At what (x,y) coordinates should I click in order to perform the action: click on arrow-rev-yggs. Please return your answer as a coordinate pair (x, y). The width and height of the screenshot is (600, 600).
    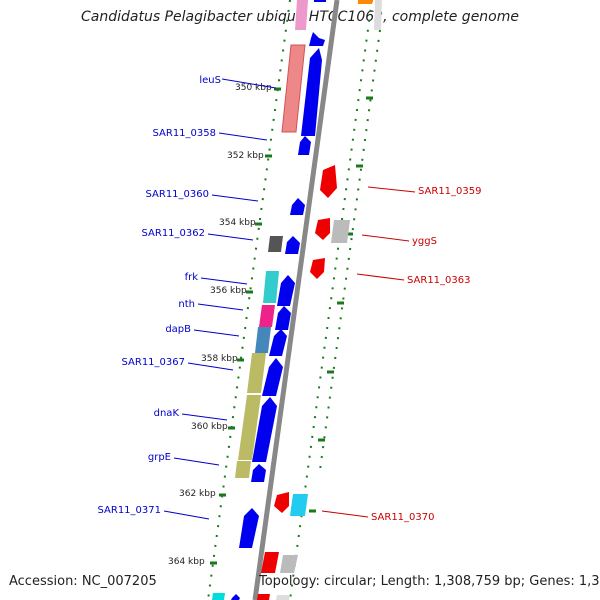
    Looking at the image, I should click on (322, 229).